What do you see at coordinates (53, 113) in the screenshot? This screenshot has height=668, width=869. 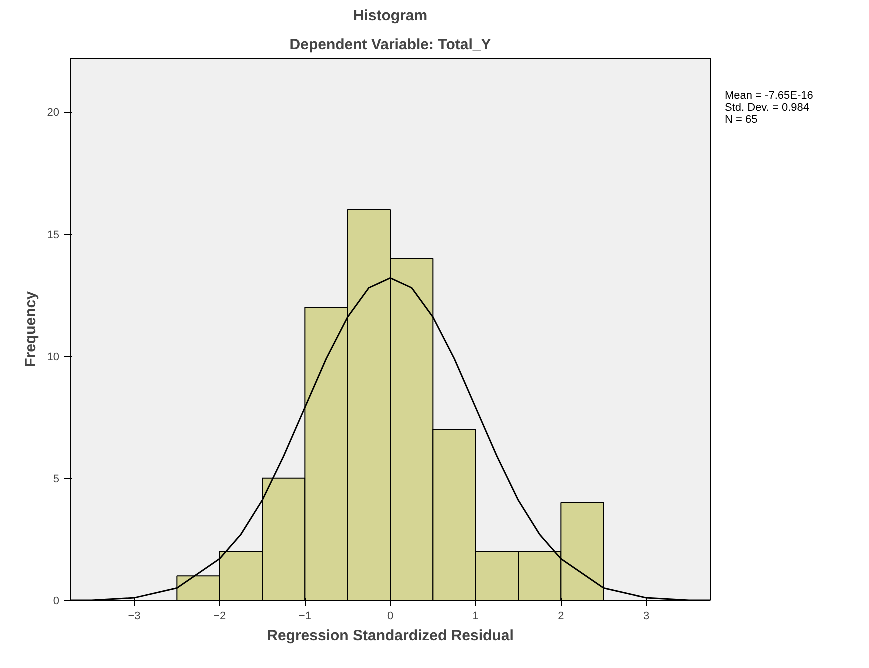 I see `y-tick-label: 20` at bounding box center [53, 113].